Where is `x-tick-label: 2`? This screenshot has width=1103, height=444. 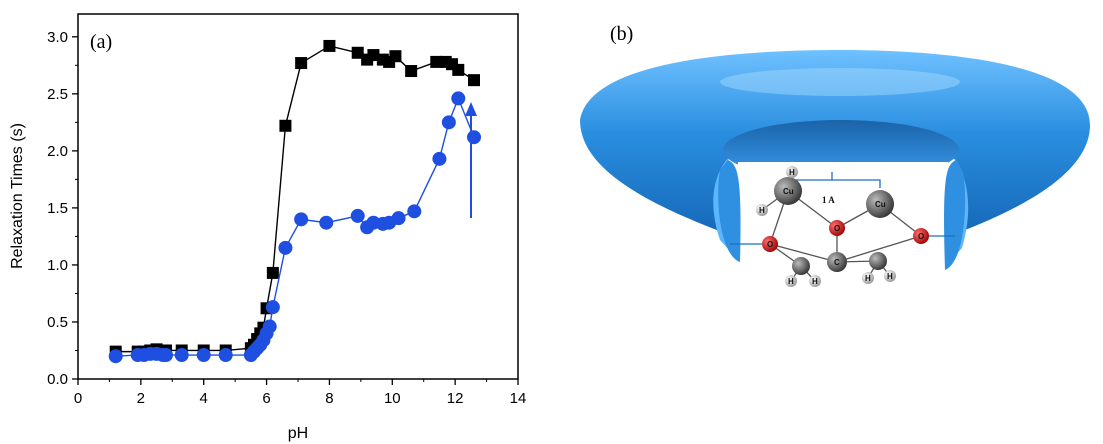
x-tick-label: 2 is located at coordinates (141, 398).